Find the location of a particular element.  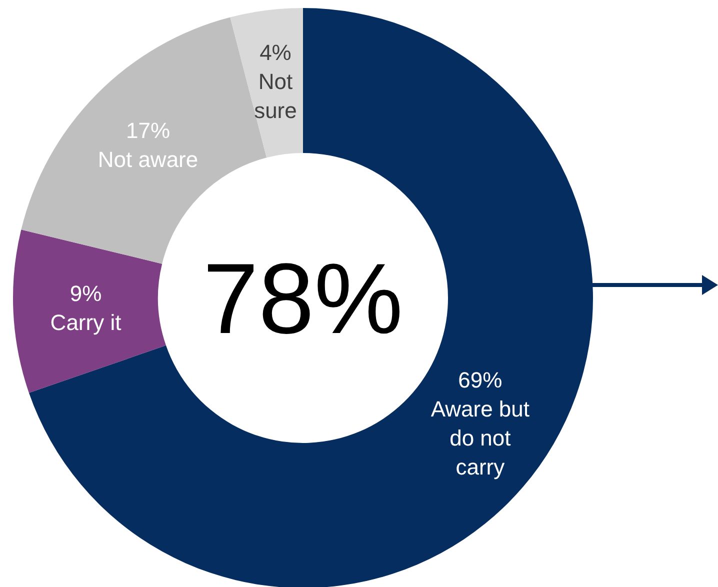

slice-label: Carry it is located at coordinates (86, 322).